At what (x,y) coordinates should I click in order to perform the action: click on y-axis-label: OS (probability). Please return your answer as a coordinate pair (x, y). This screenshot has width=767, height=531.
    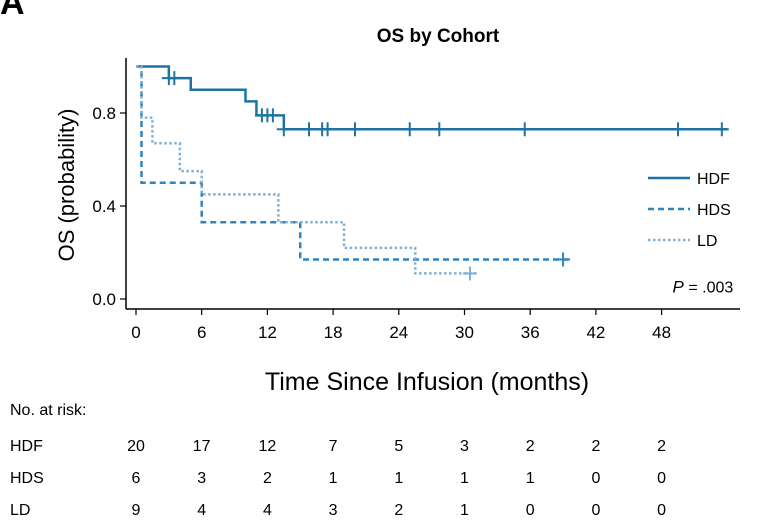
    Looking at the image, I should click on (66, 185).